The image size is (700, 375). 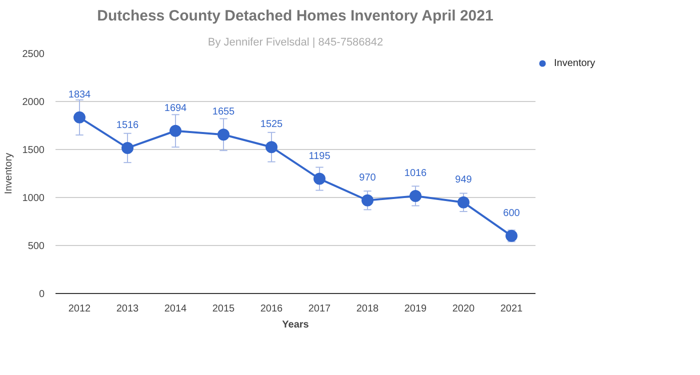 What do you see at coordinates (296, 42) in the screenshot?
I see `chart-subtitle: By Jennifer Fivelsdal | 845-7586842` at bounding box center [296, 42].